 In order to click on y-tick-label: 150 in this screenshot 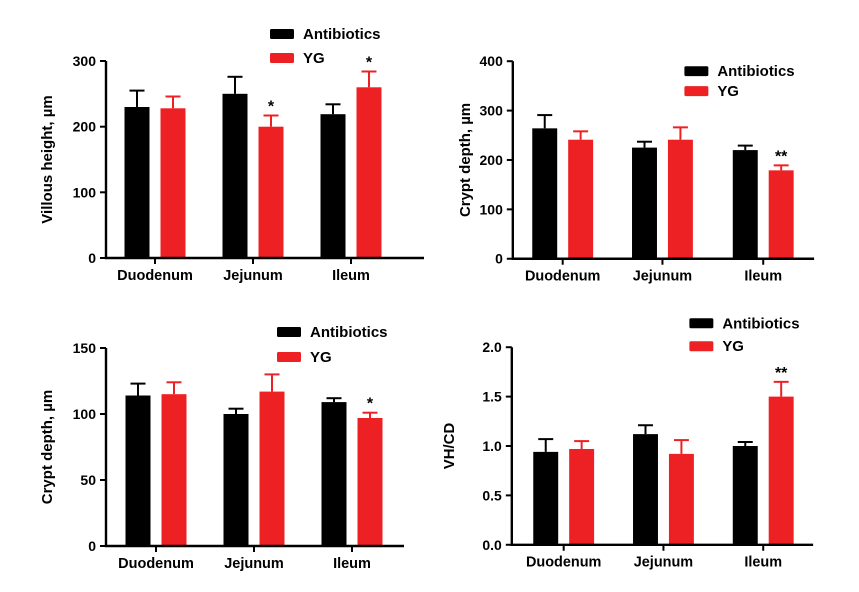, I will do `click(85, 348)`.